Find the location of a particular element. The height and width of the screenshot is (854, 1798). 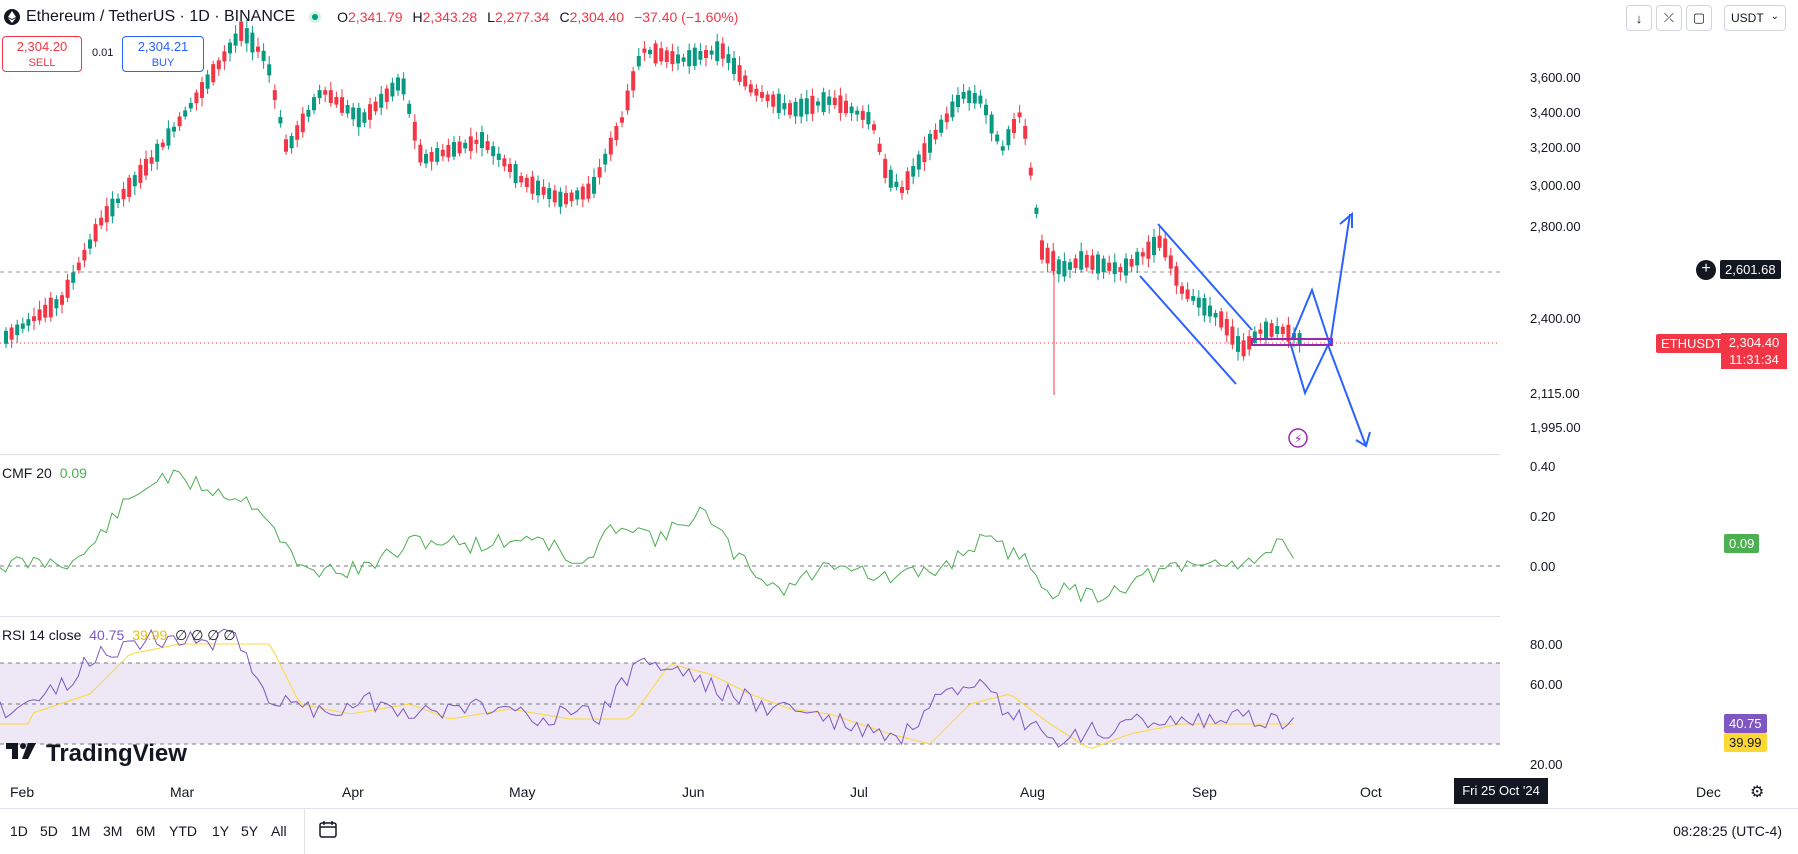

range-5d: 5D is located at coordinates (49, 831).